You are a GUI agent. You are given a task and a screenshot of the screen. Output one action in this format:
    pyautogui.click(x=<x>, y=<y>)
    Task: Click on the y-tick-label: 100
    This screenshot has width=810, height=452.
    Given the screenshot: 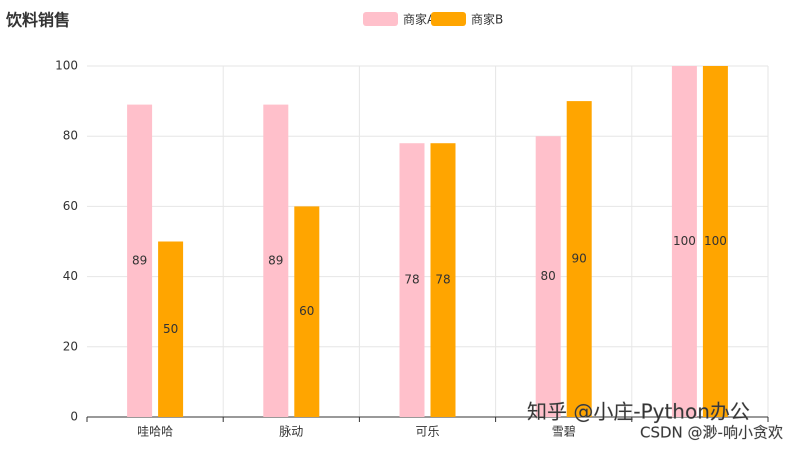 What is the action you would take?
    pyautogui.click(x=66, y=66)
    